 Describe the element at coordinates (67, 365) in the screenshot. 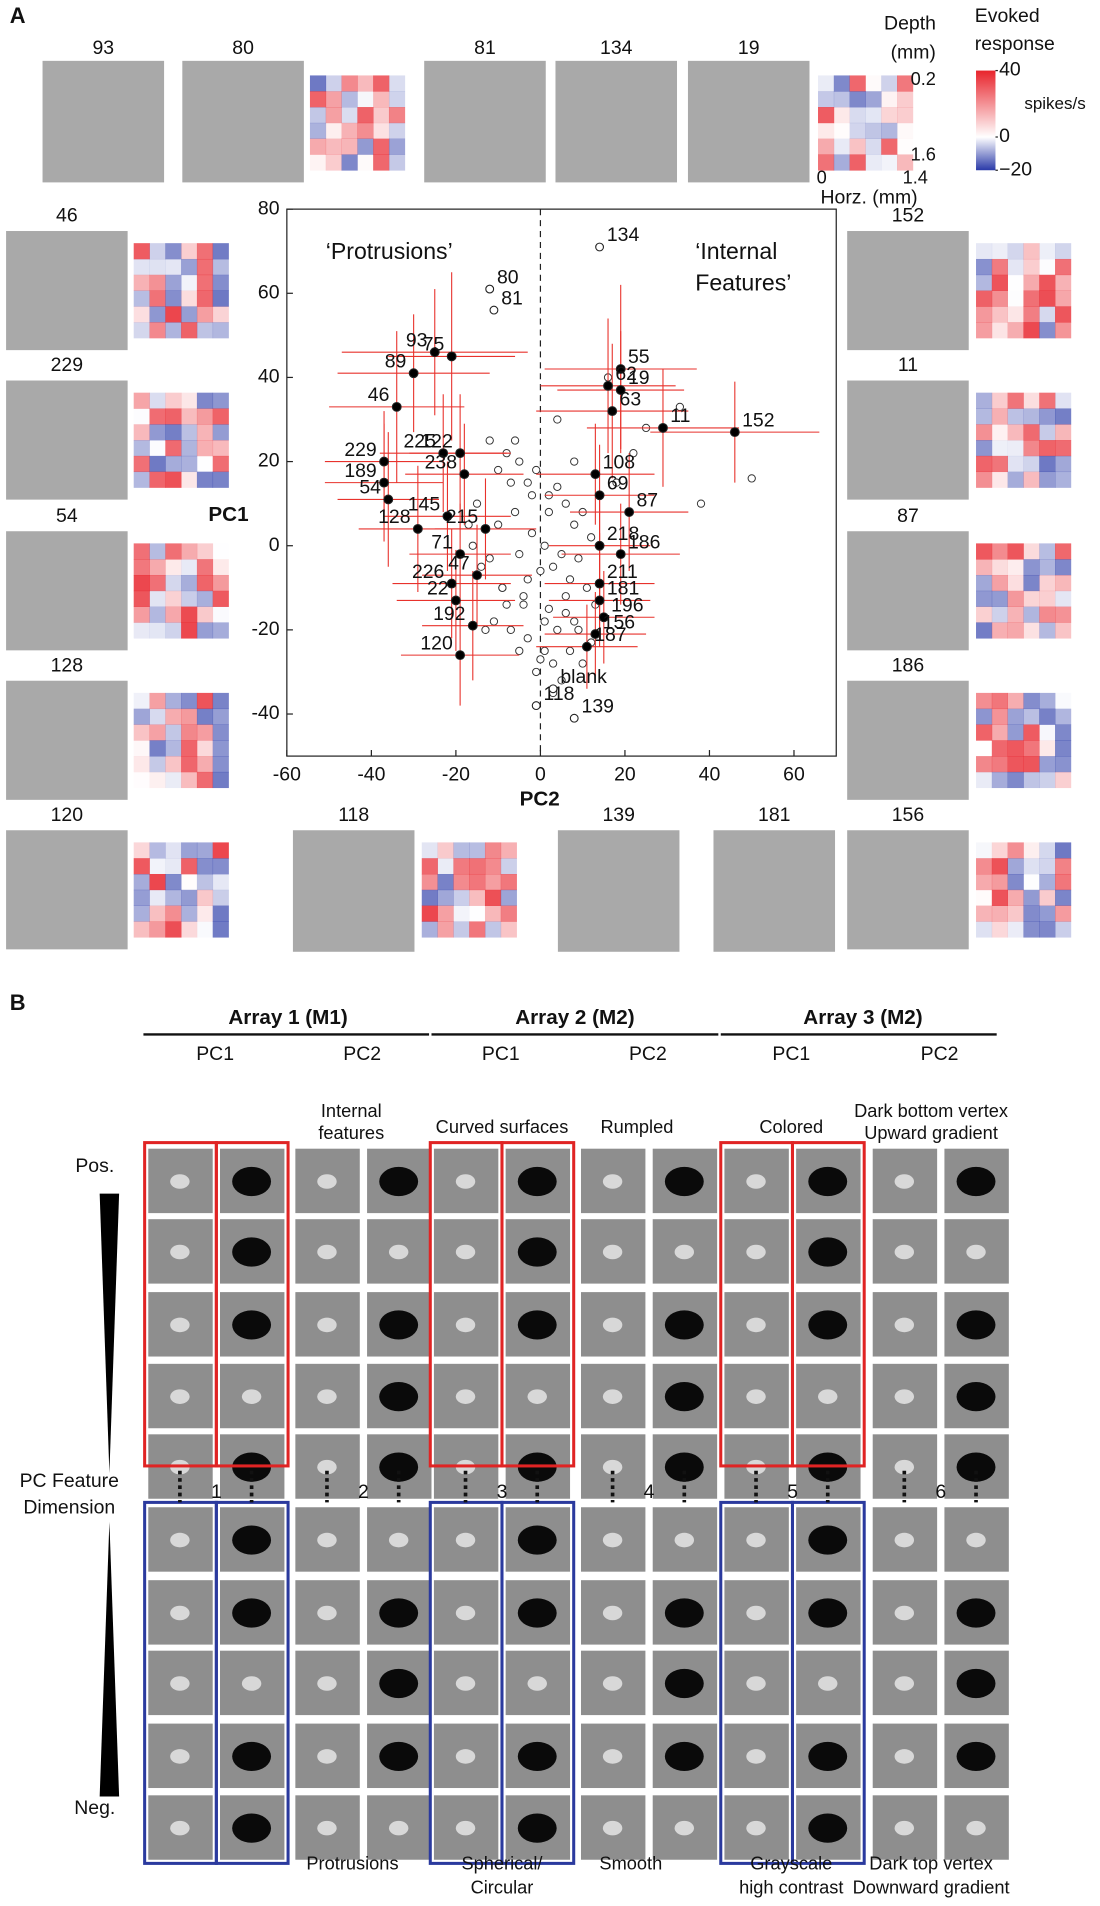

I see `label: 229` at that location.